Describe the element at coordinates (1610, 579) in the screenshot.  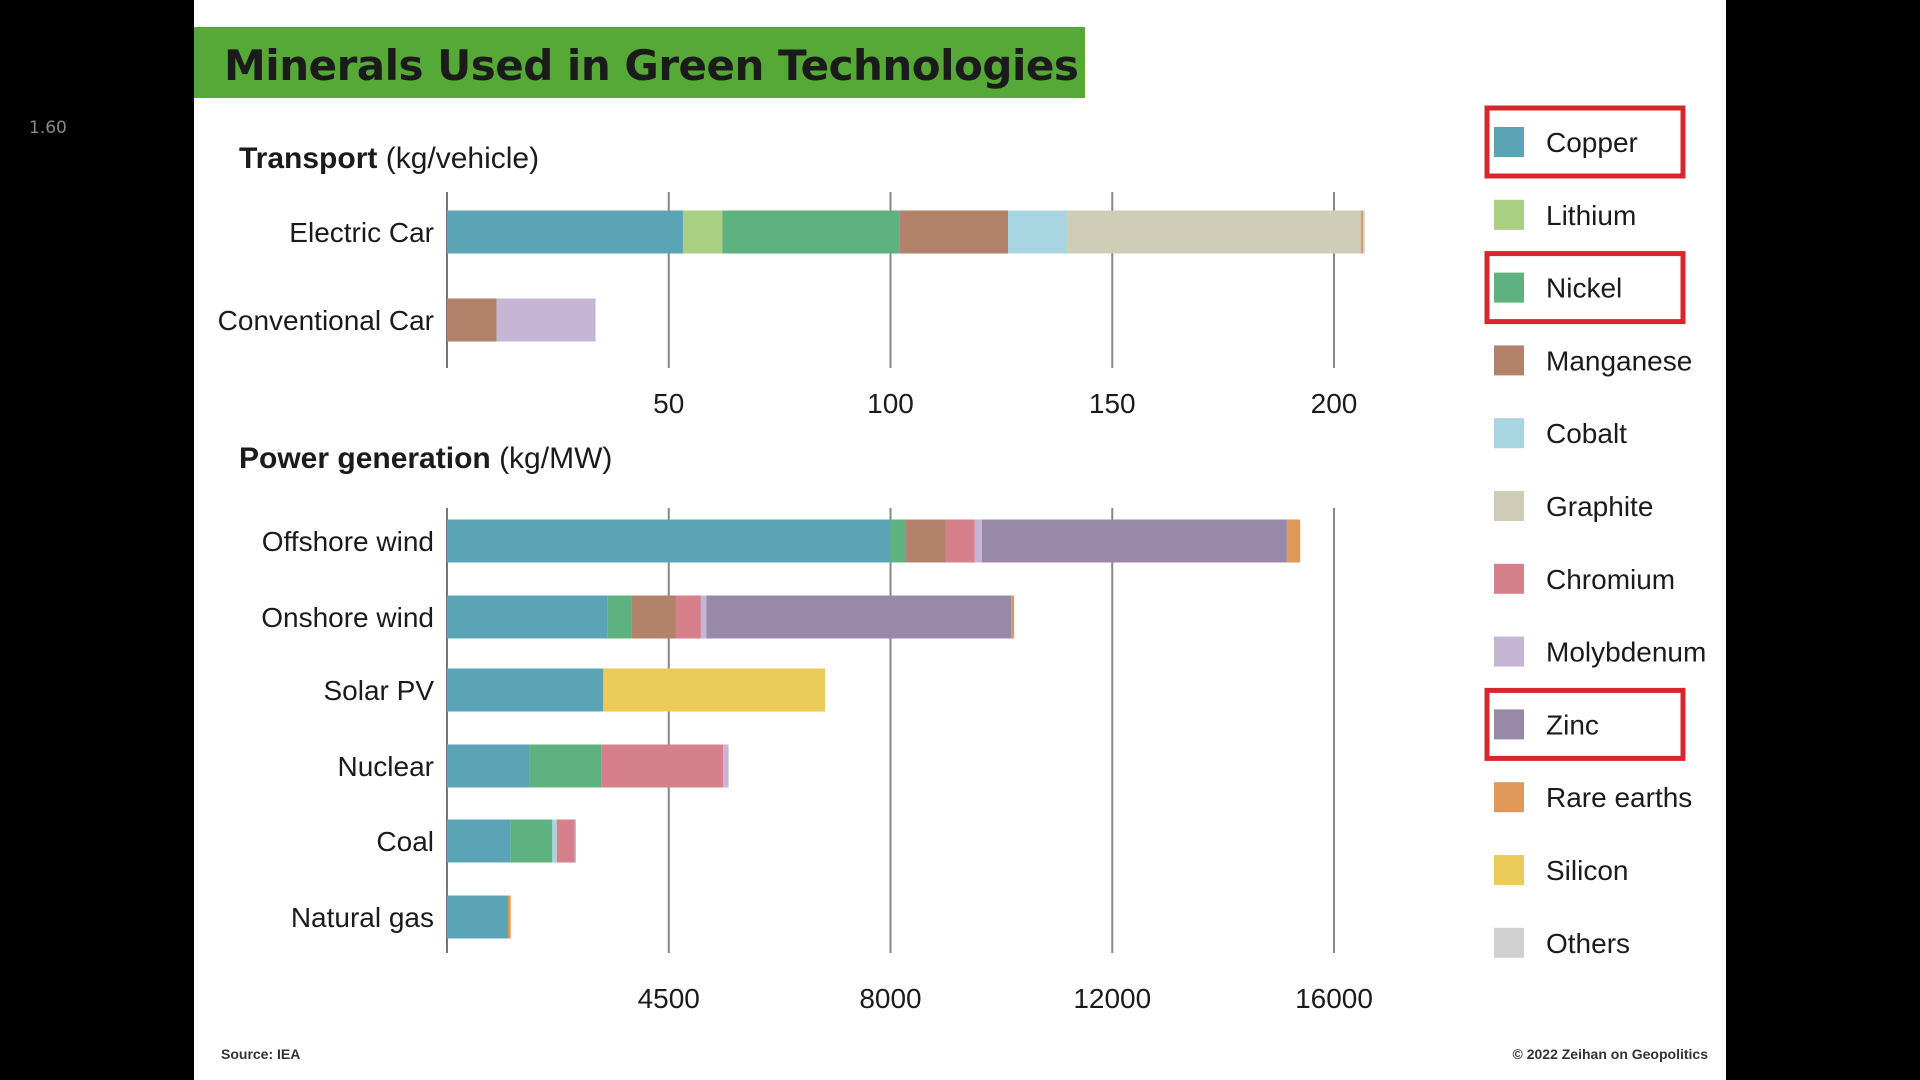
I see `legend-label-chromium: Chromium` at that location.